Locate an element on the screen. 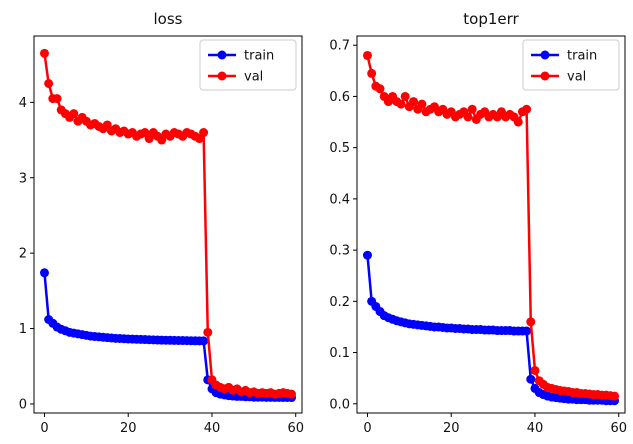 Image resolution: width=633 pixels, height=444 pixels. top1err-y-tick-label: 0.0 is located at coordinates (339, 404).